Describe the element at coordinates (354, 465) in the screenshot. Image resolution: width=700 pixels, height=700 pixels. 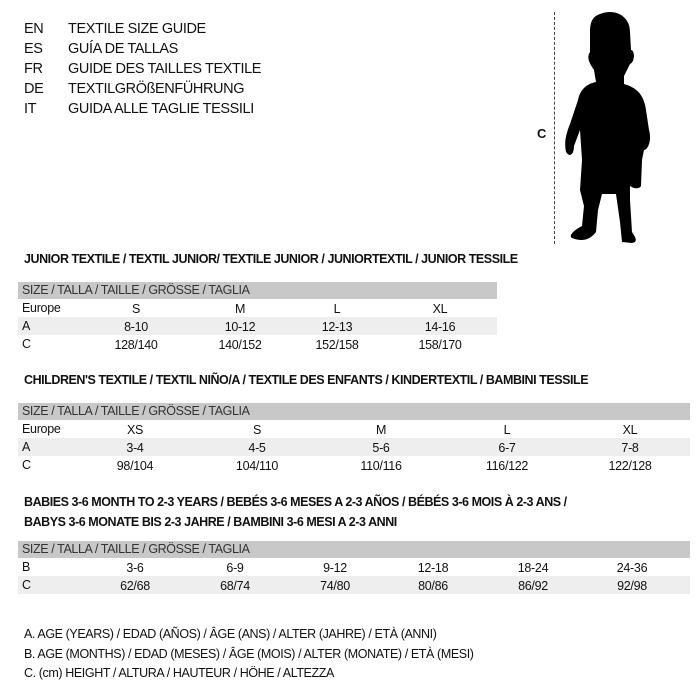
I see `table-row: C 98/104 104/110 110/116 116/122 122/128` at that location.